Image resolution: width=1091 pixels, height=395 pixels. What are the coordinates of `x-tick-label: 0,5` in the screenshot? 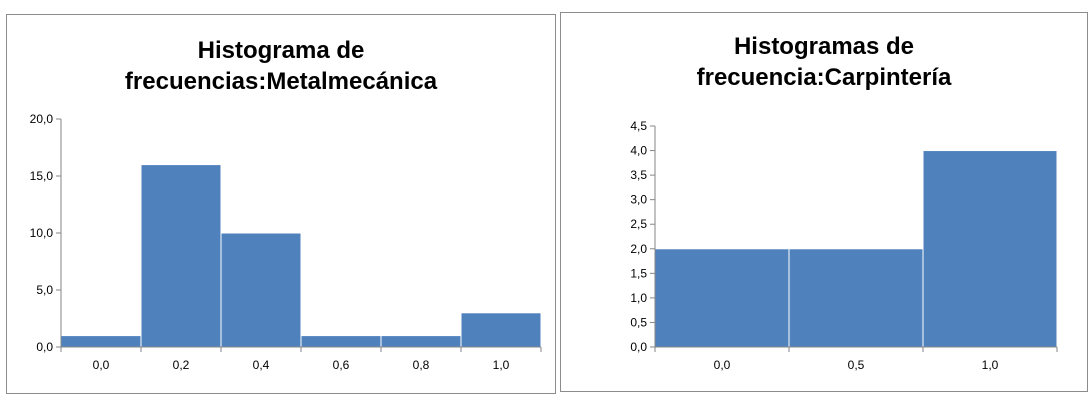 It's located at (856, 365).